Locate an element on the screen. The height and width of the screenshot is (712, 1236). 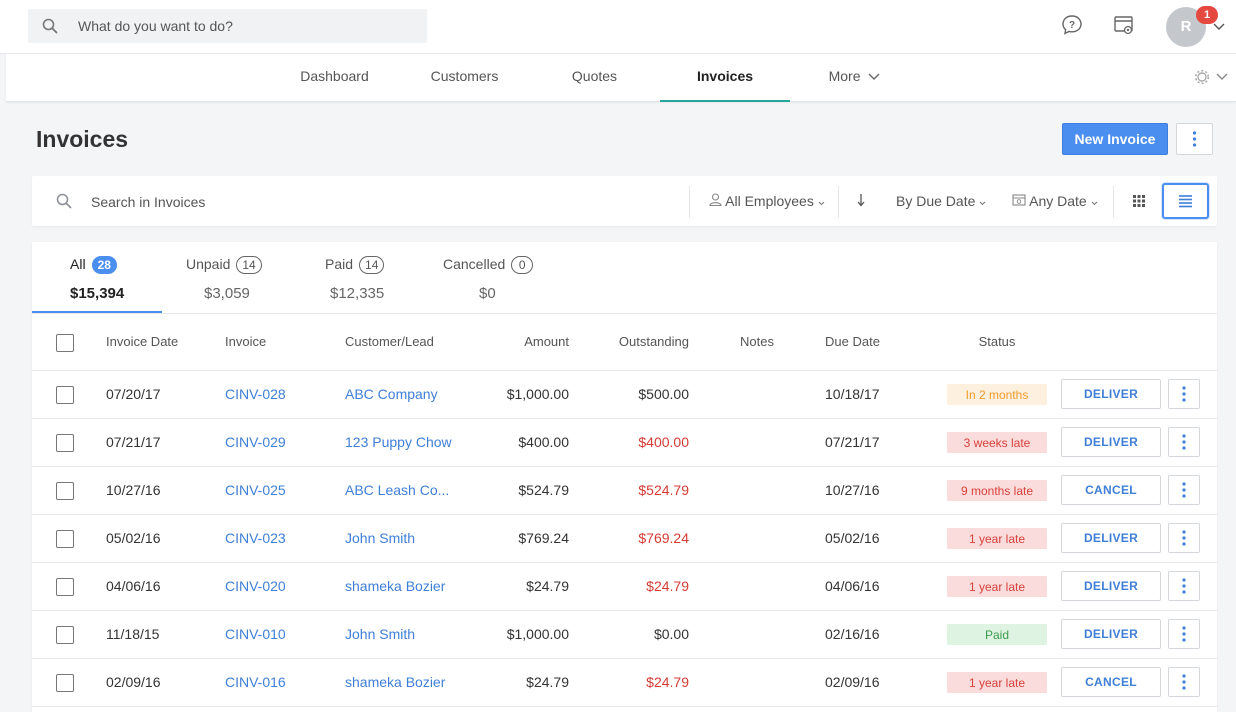
list-icon is located at coordinates (1185, 208).